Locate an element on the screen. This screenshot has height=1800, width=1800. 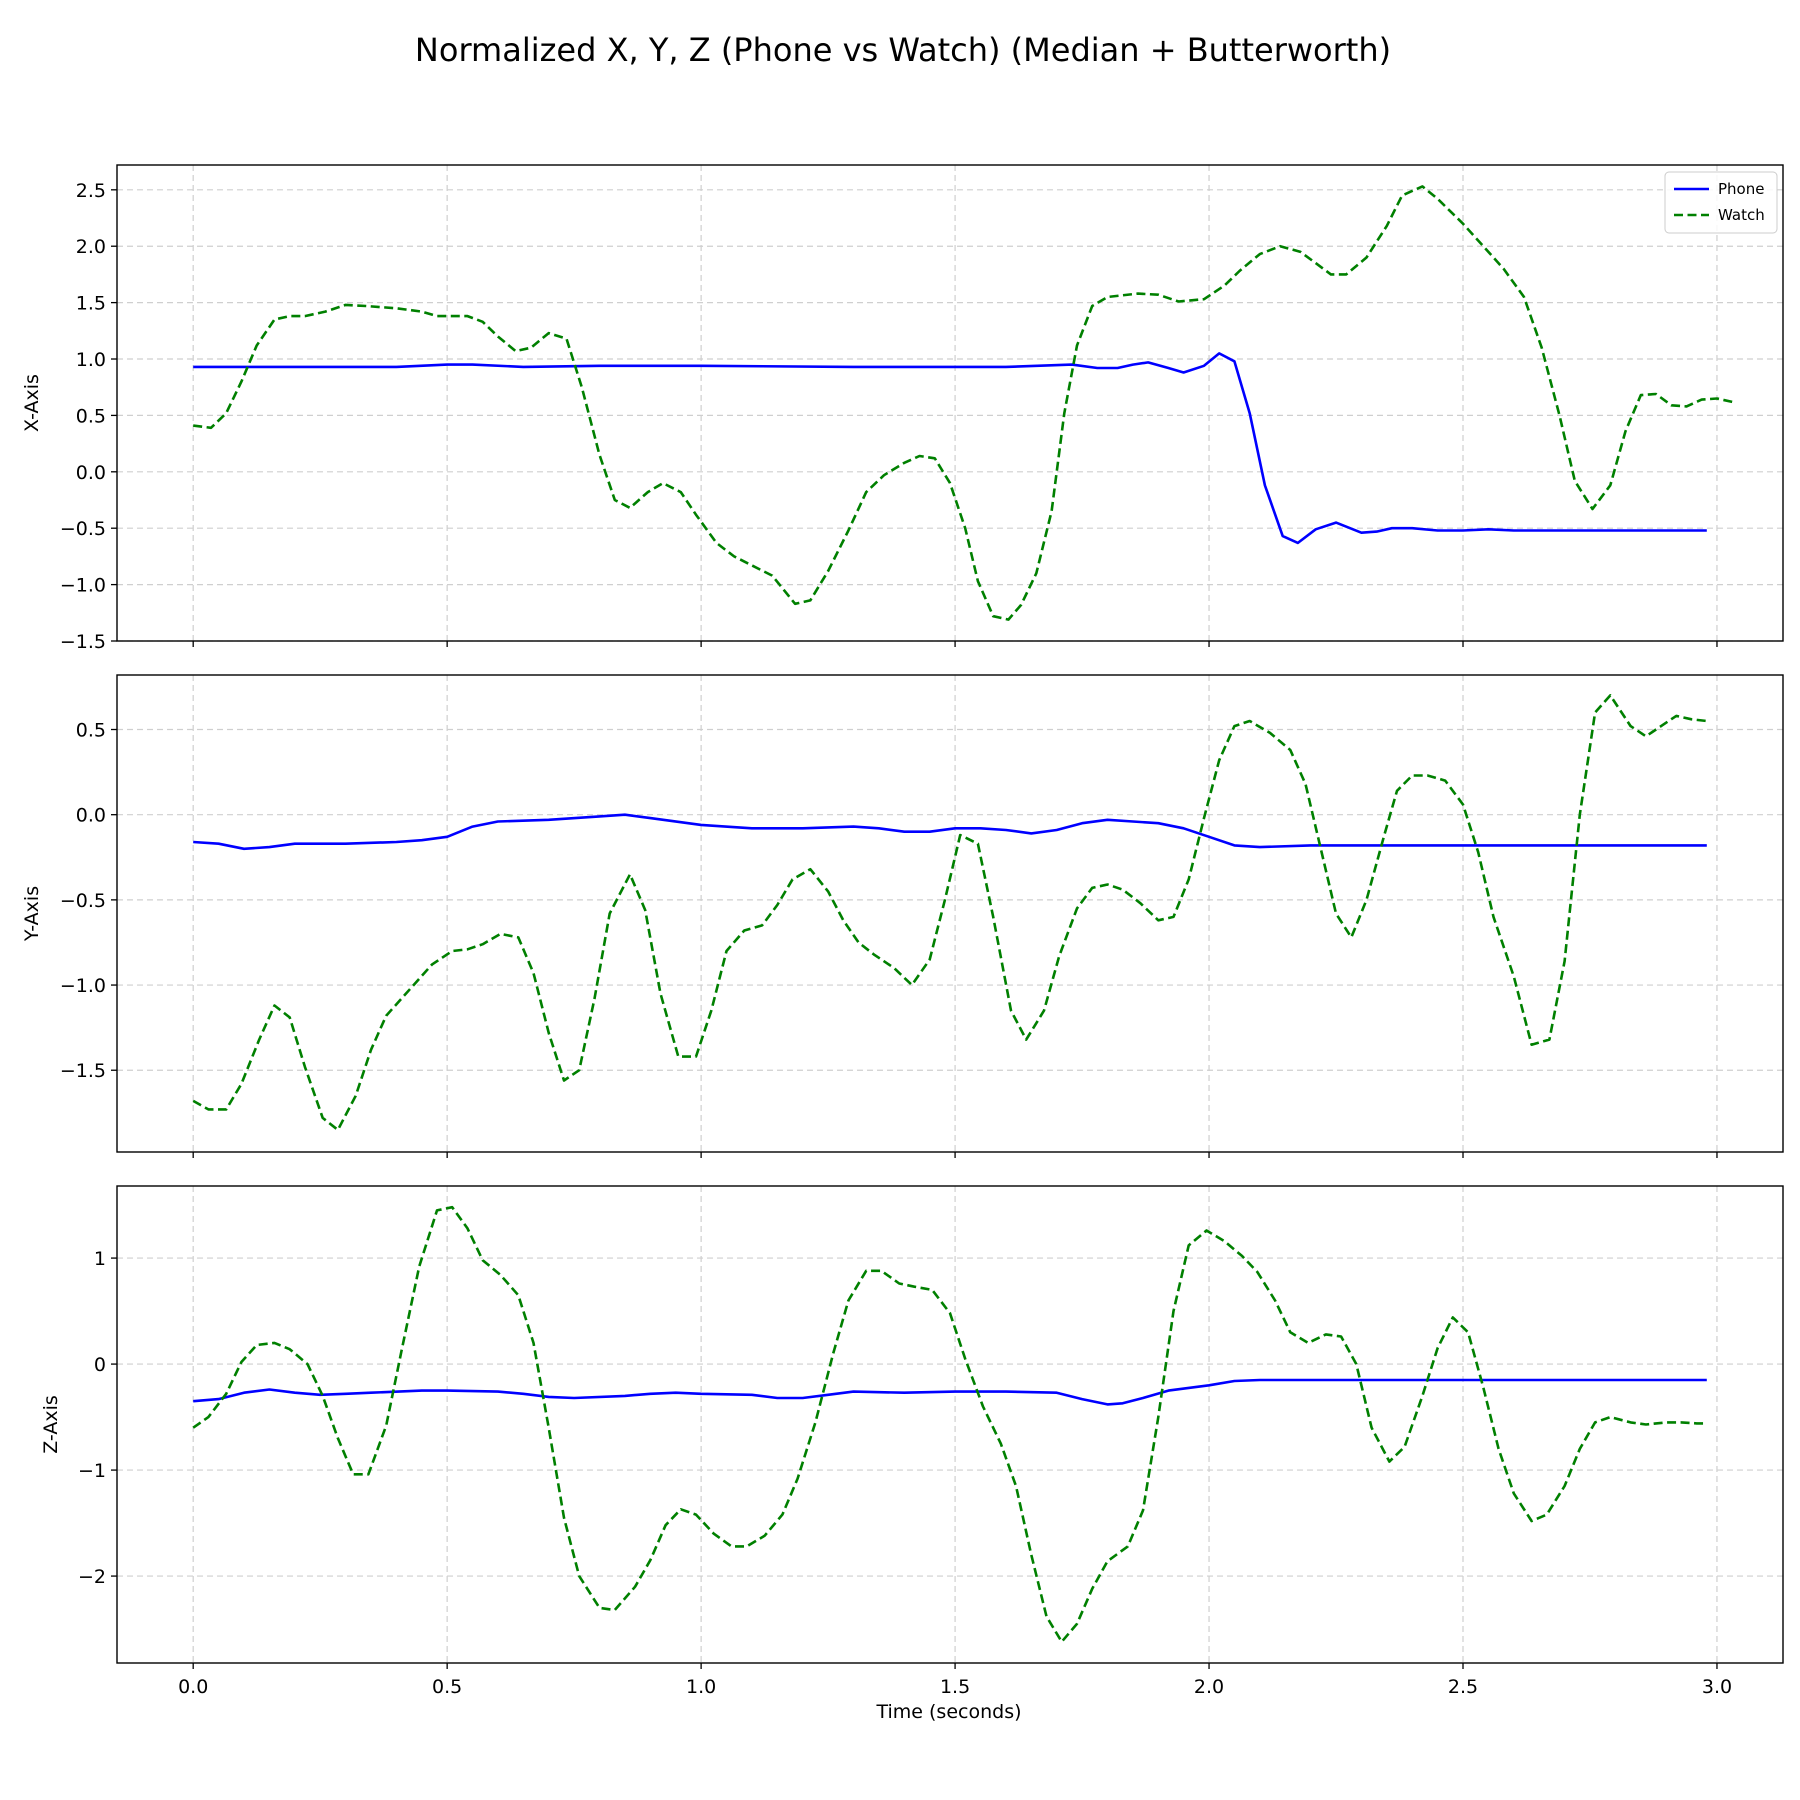
subplot-3-y-tick-label-1: −1 is located at coordinates (92, 1471).